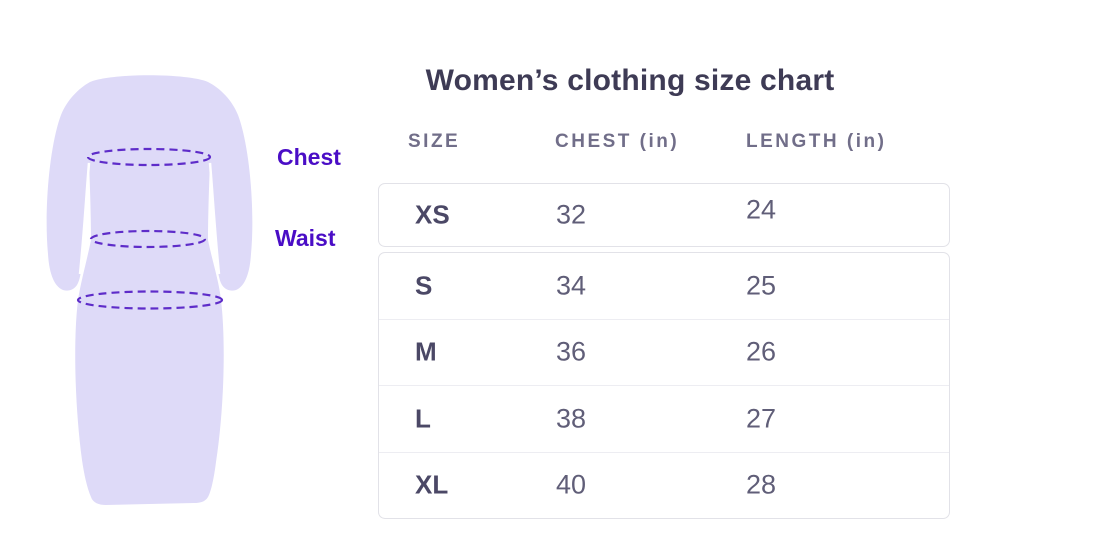 Image resolution: width=1100 pixels, height=556 pixels. Describe the element at coordinates (305, 238) in the screenshot. I see `waist-label: Waist` at that location.